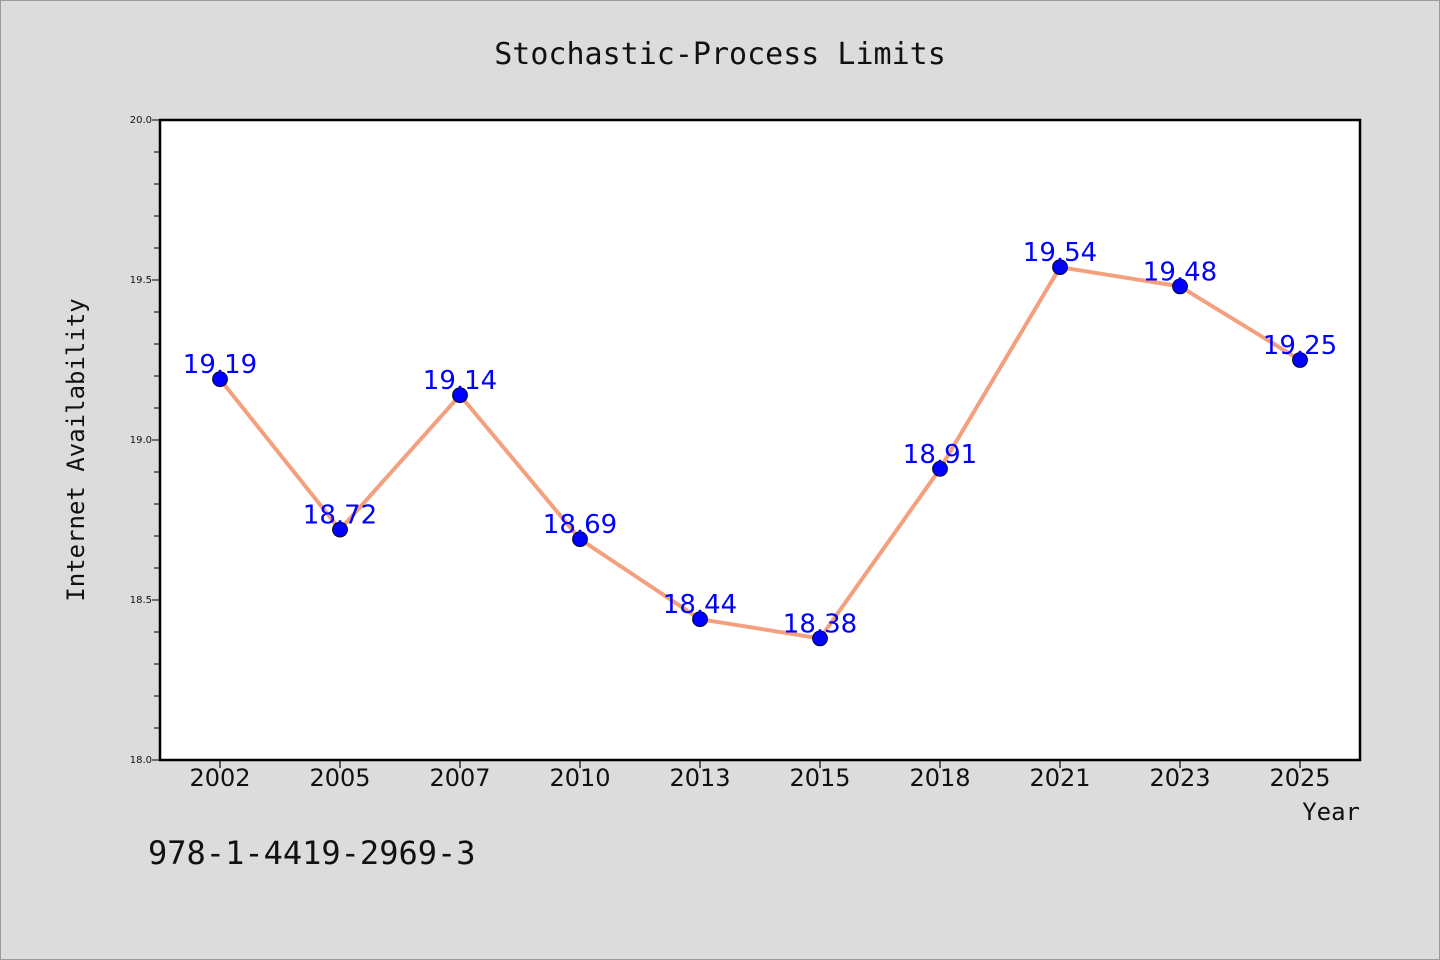  What do you see at coordinates (141, 120) in the screenshot?
I see `y-tick-label: 20.0` at bounding box center [141, 120].